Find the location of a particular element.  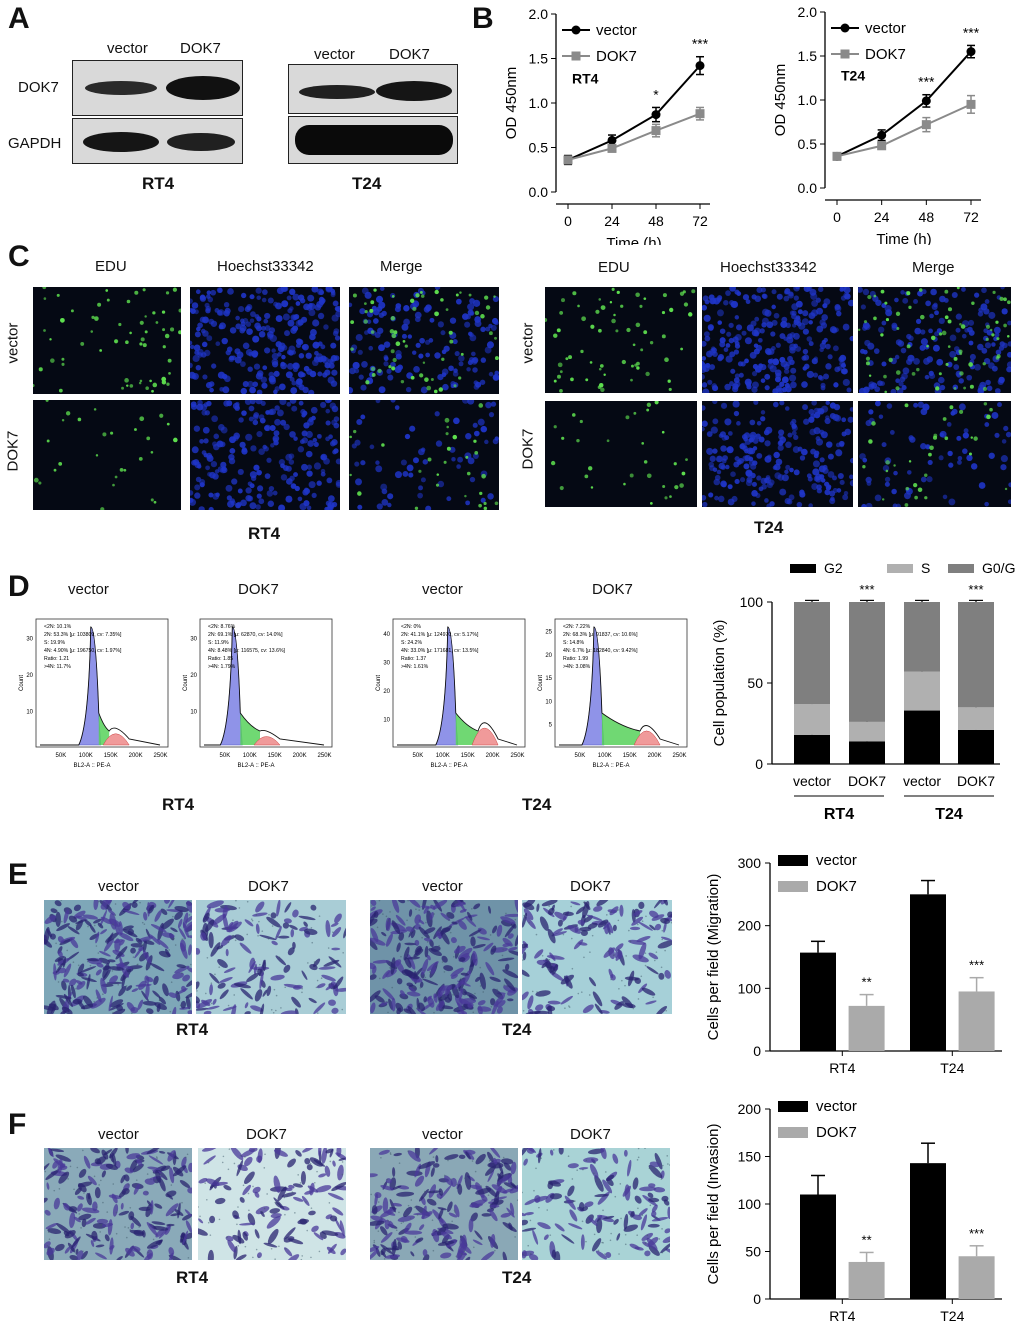

flow-stat: 2N: 41.1% [μ: 124970, cv: 5.17%] is located at coordinates (440, 635).